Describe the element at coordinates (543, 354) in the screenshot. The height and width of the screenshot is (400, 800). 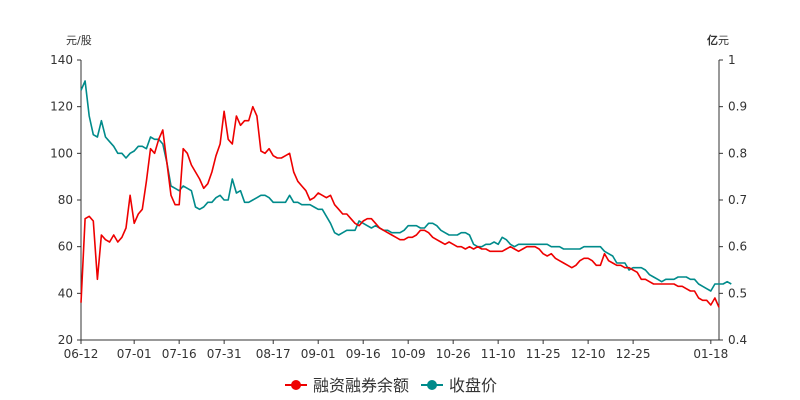
I see `x-tick-label: 11-25` at that location.